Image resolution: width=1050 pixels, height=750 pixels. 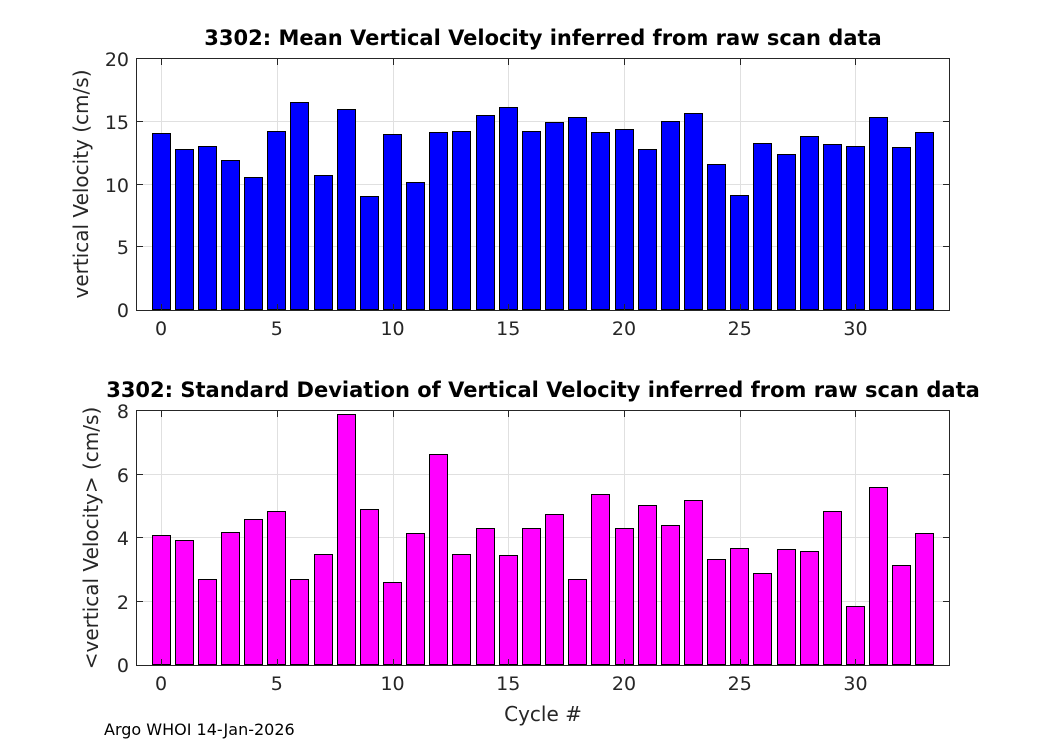 I want to click on x-tick-label: 15, so click(x=508, y=684).